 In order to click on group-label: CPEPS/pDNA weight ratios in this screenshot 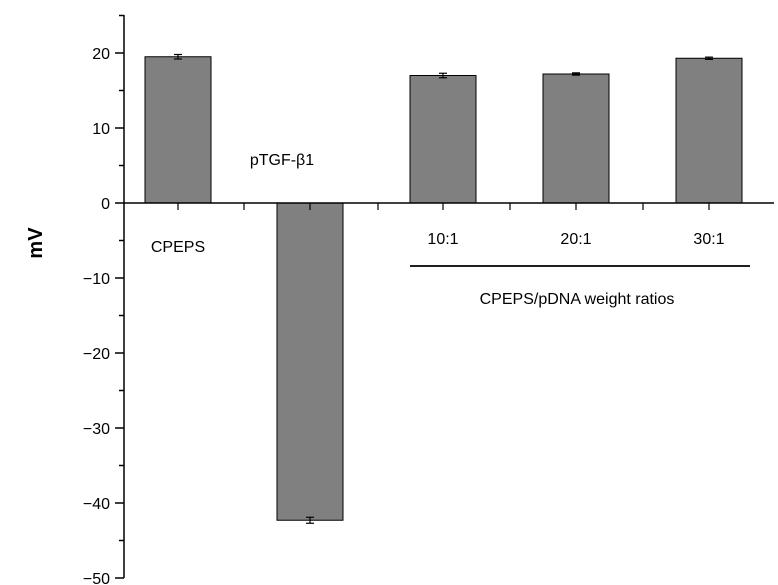, I will do `click(577, 299)`.